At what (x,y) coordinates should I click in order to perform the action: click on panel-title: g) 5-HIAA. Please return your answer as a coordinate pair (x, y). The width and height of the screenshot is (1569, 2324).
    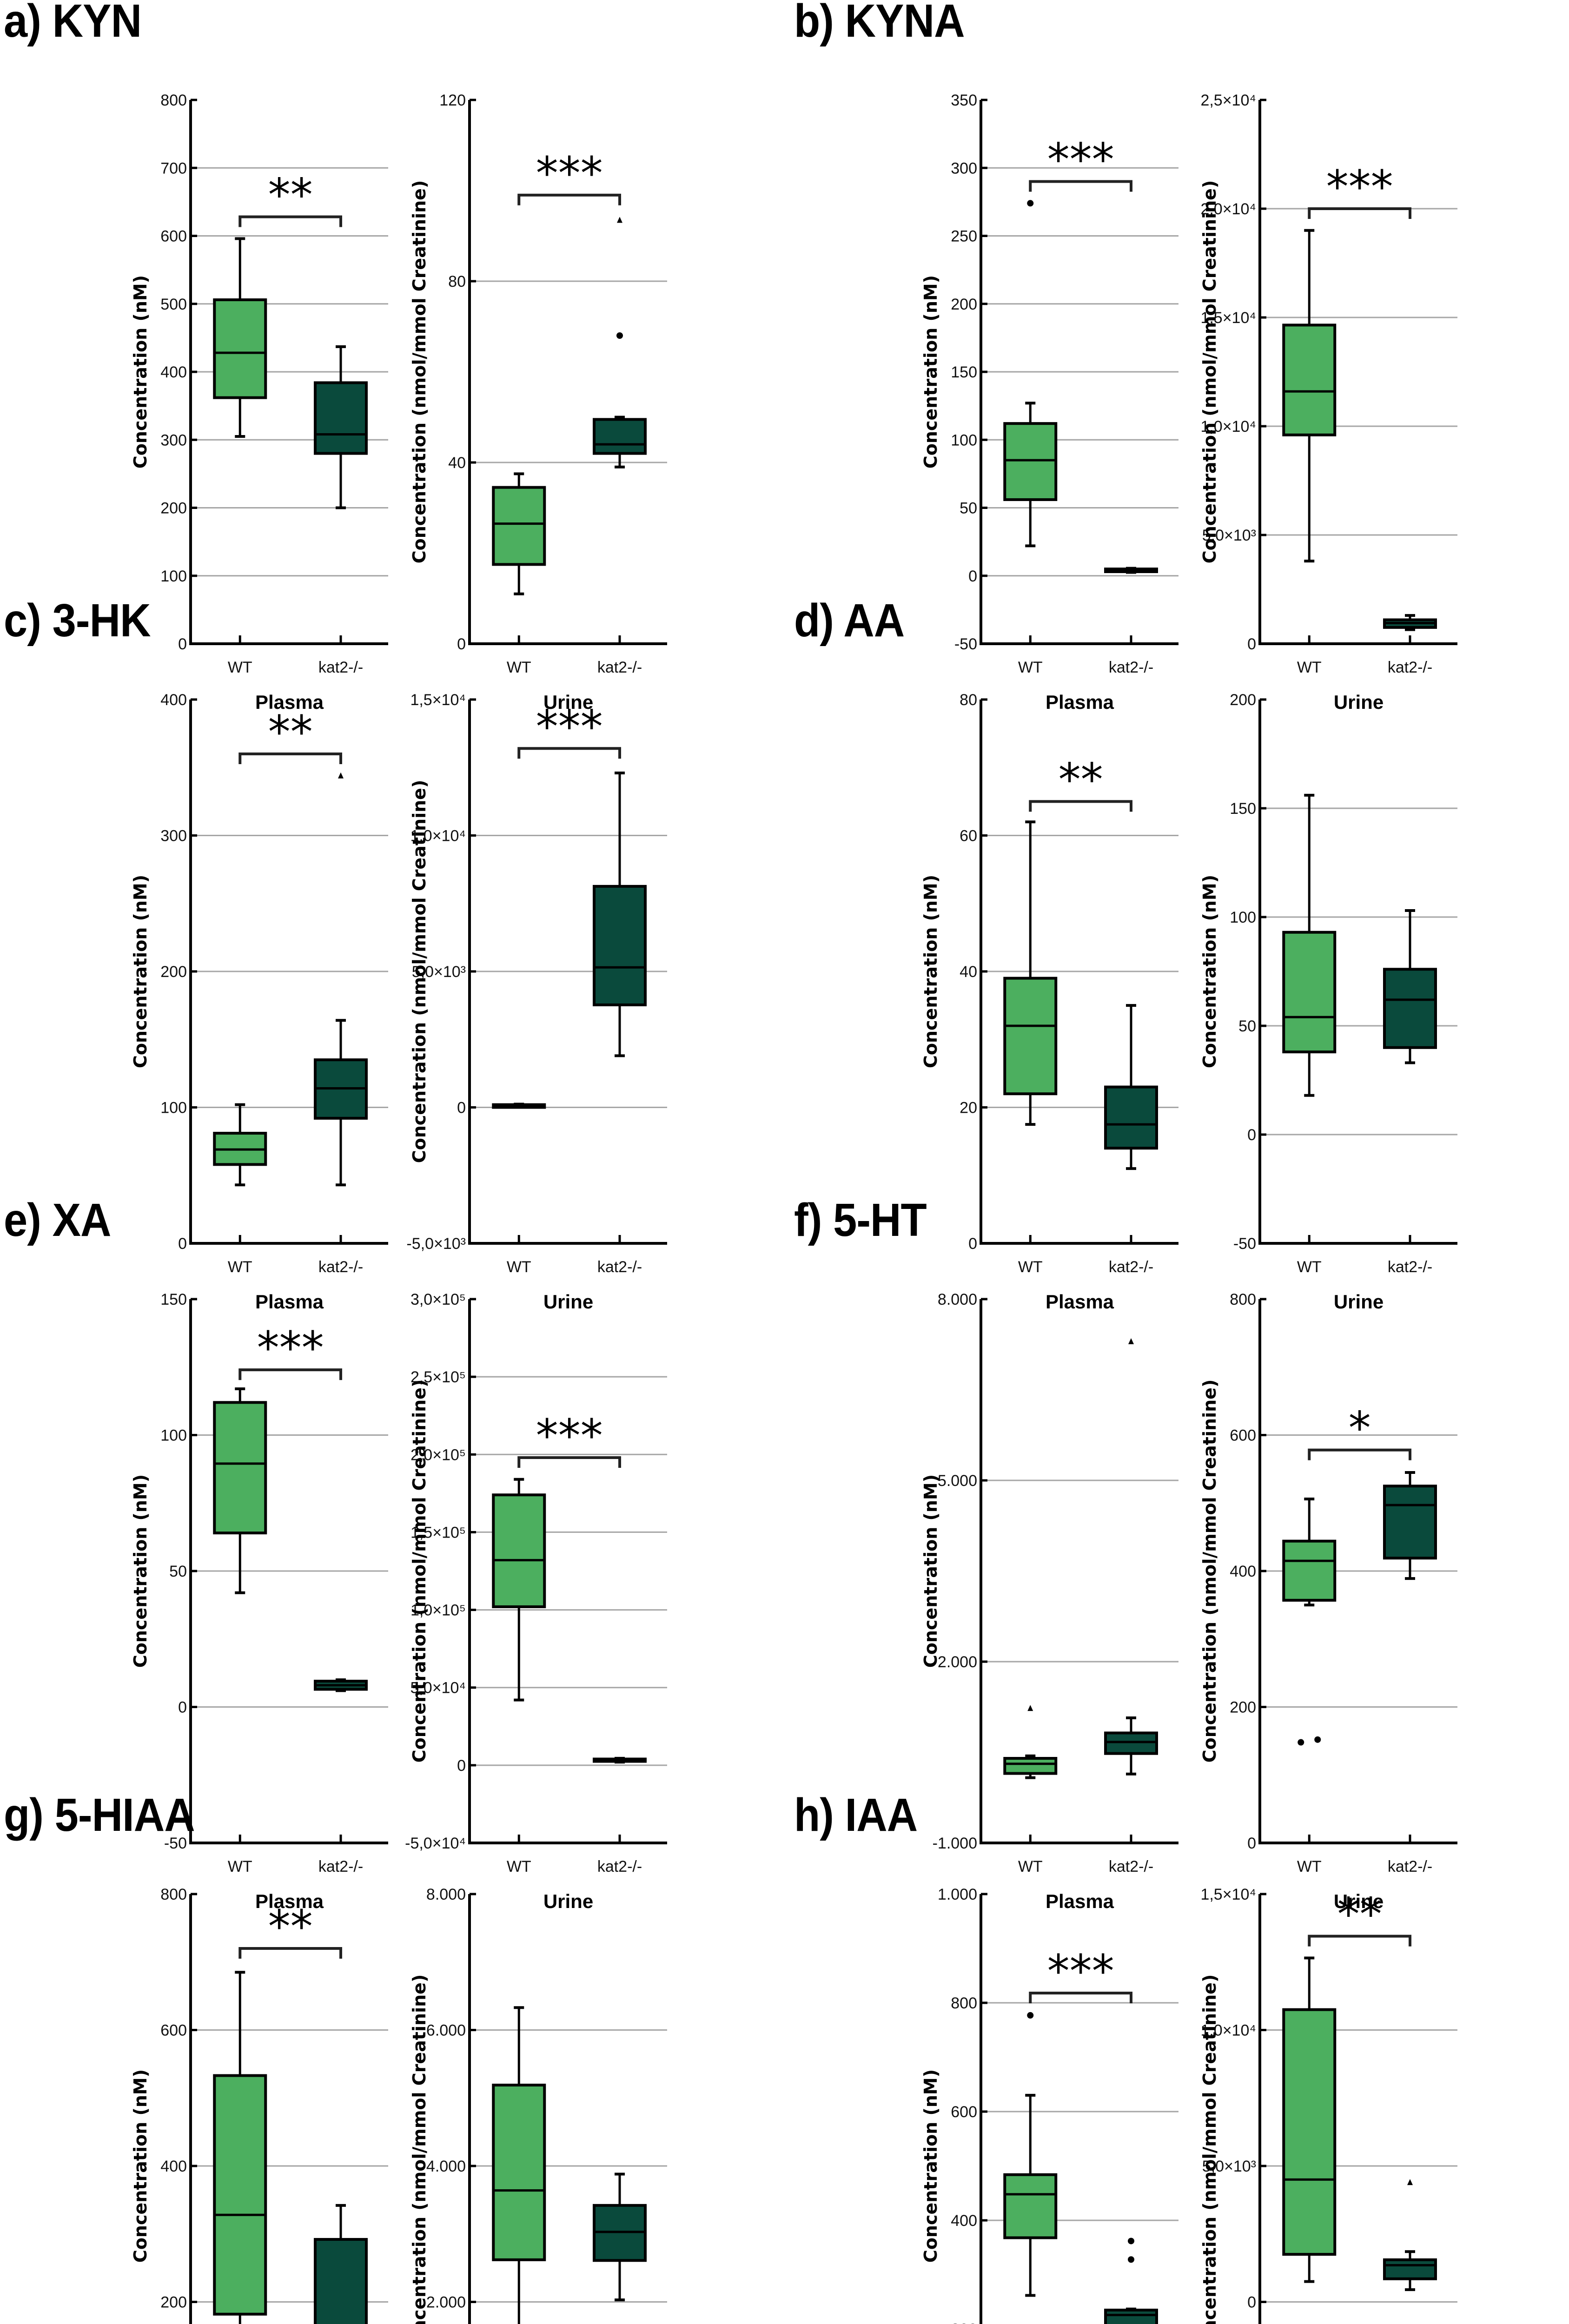
    Looking at the image, I should click on (99, 1815).